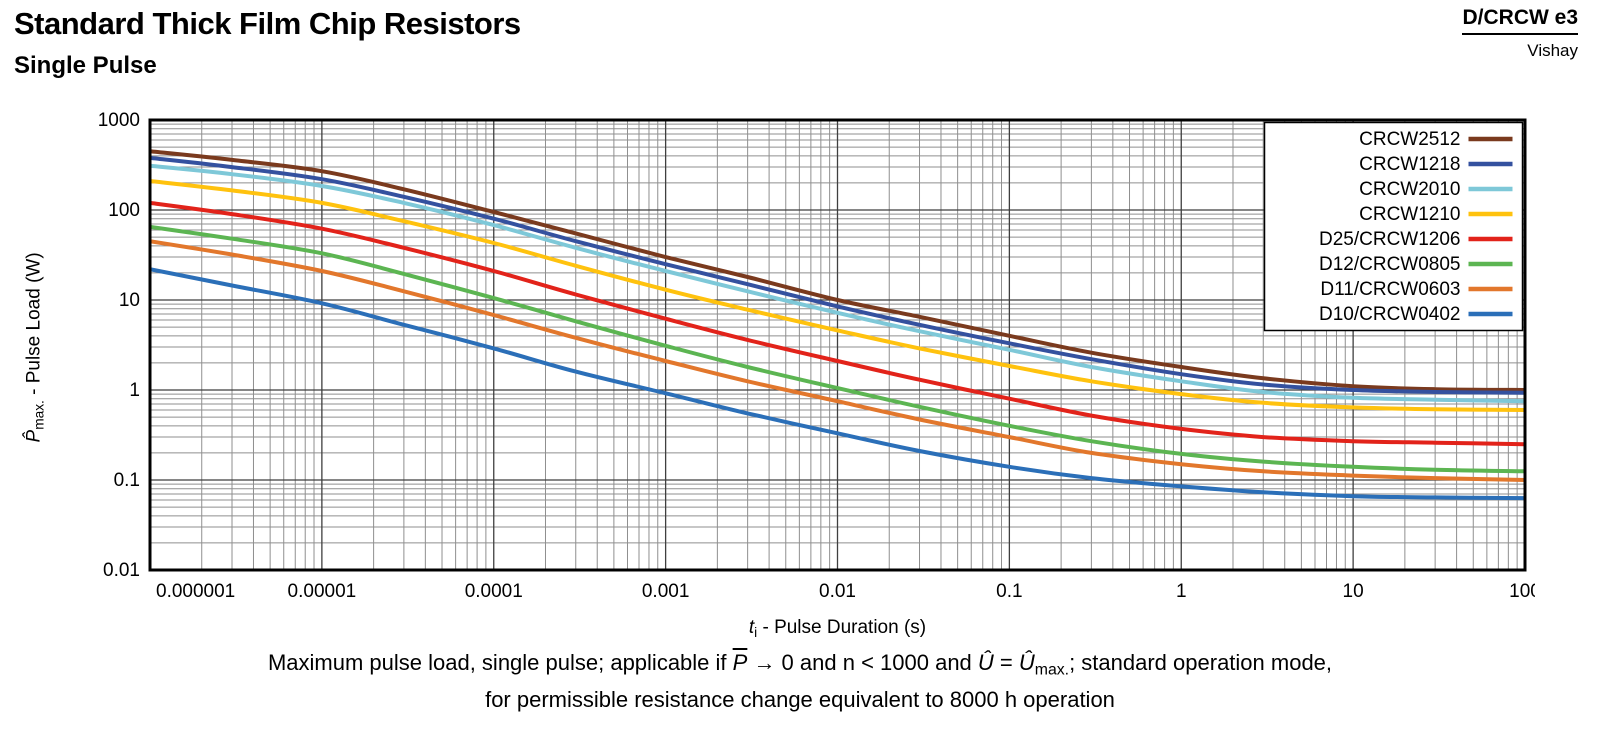 The height and width of the screenshot is (753, 1600). Describe the element at coordinates (1026, 662) in the screenshot. I see `u-hat-max-symbol: Û` at that location.